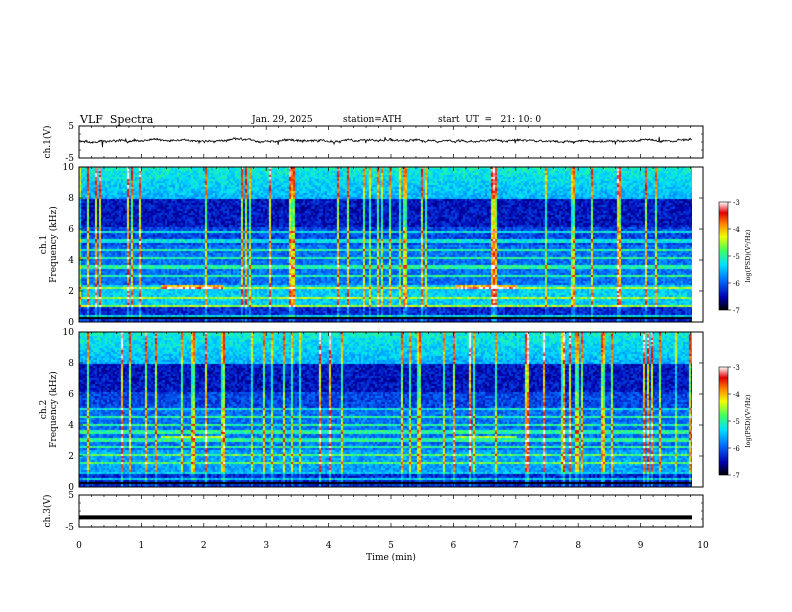 This screenshot has height=612, width=792. Describe the element at coordinates (266, 546) in the screenshot. I see `x-tick-label: 3` at that location.